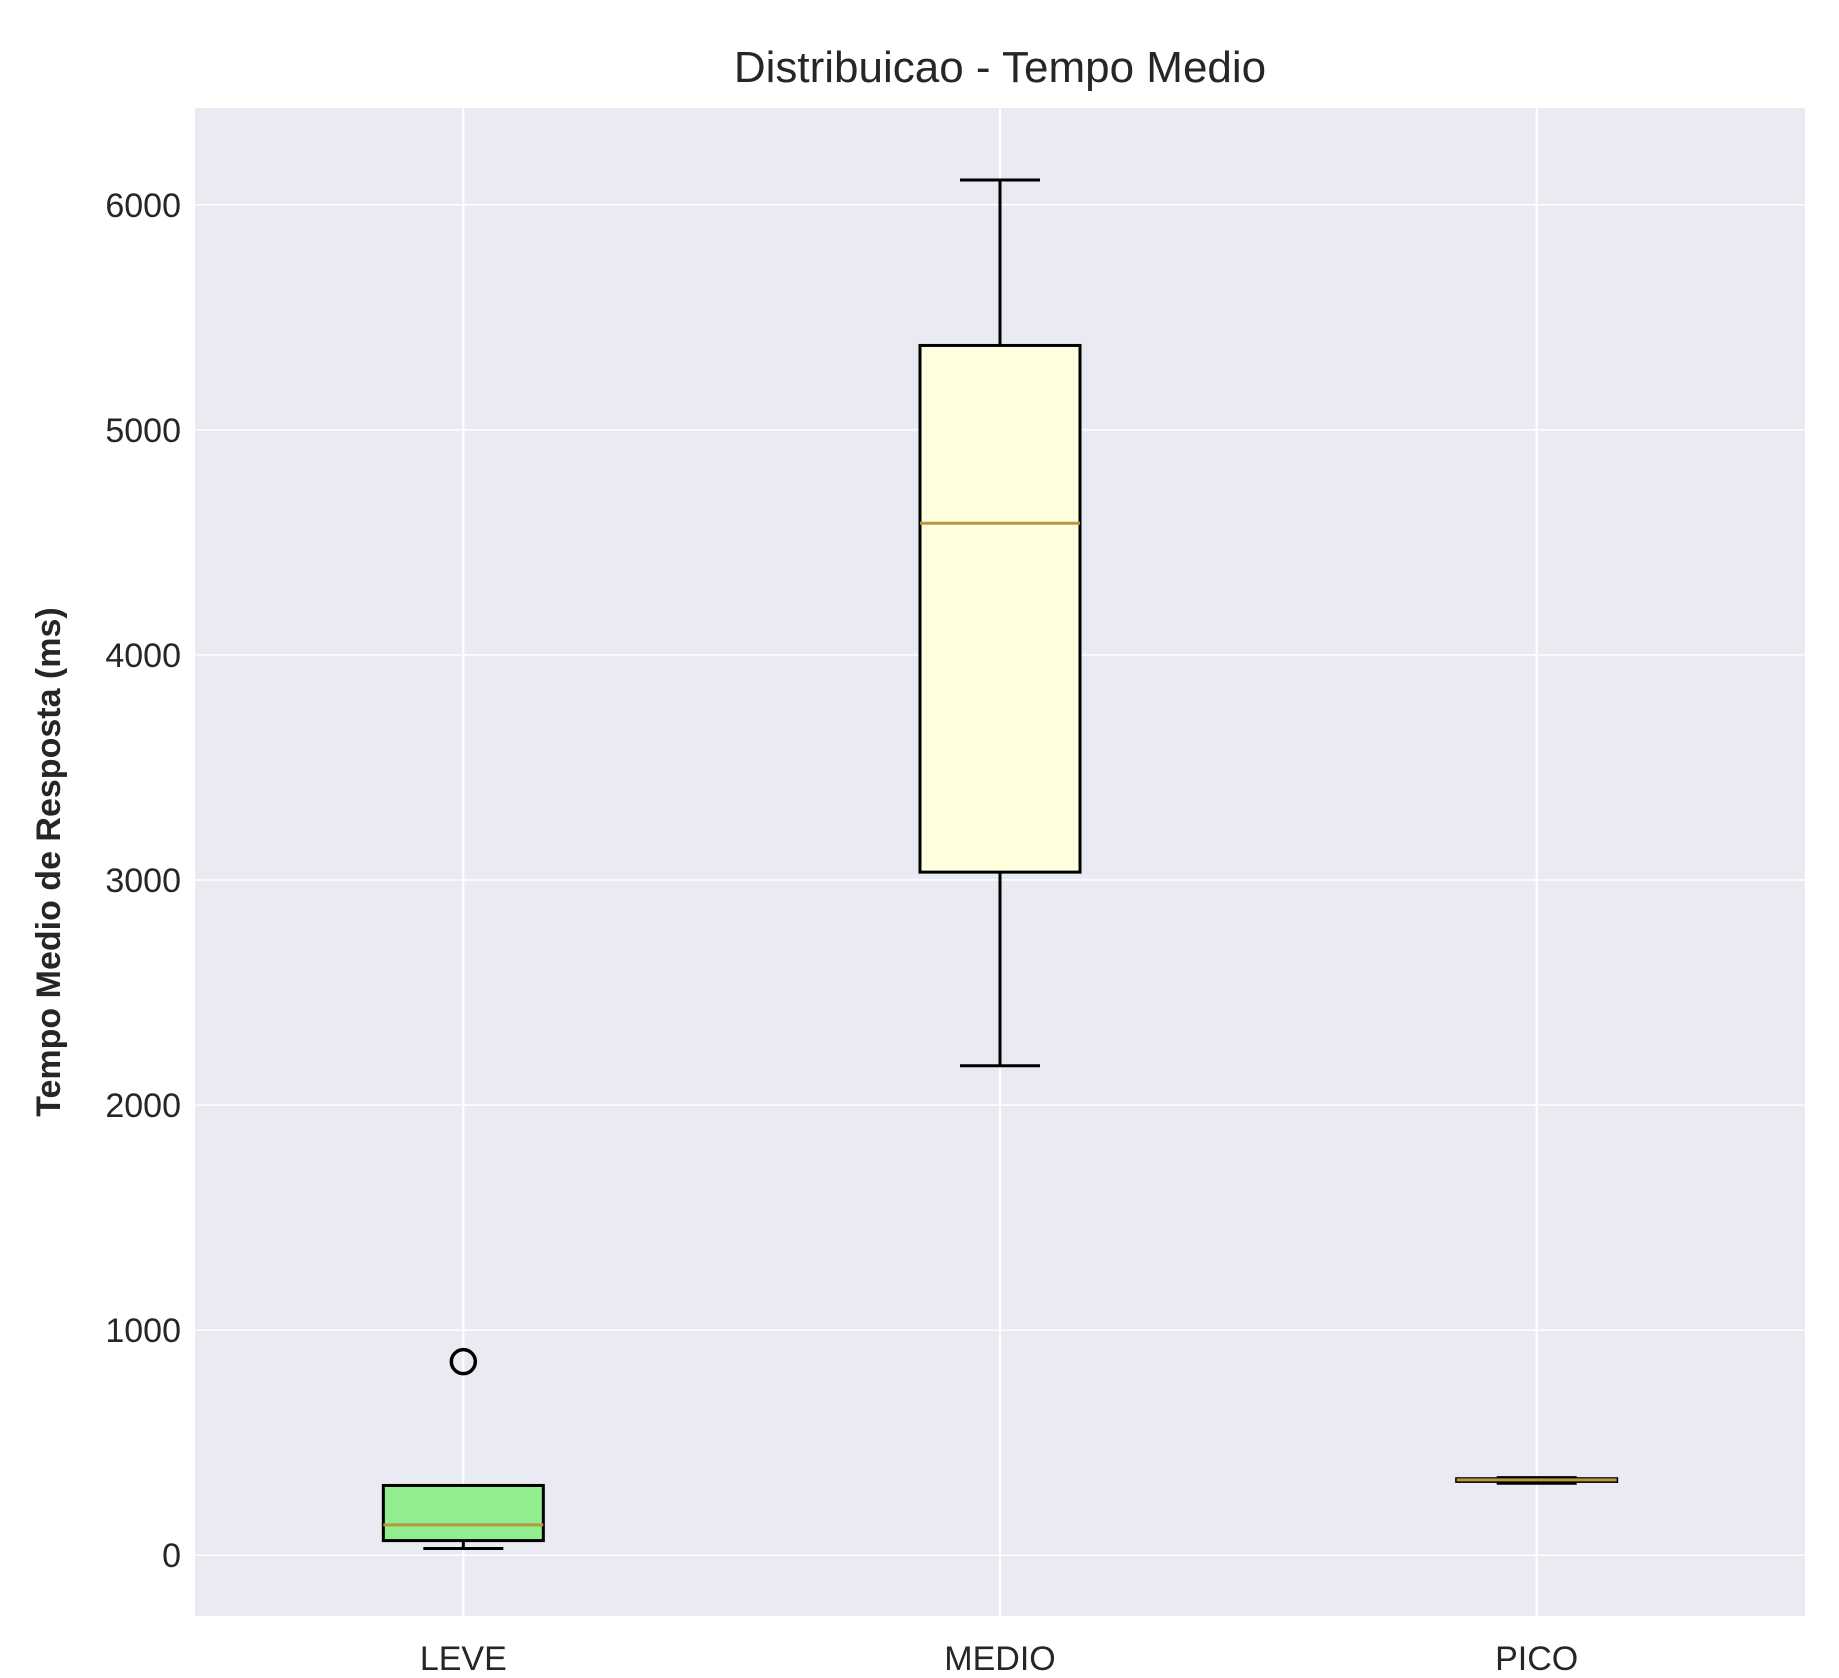  I want to click on x-tick-label: PICO, so click(1536, 1659).